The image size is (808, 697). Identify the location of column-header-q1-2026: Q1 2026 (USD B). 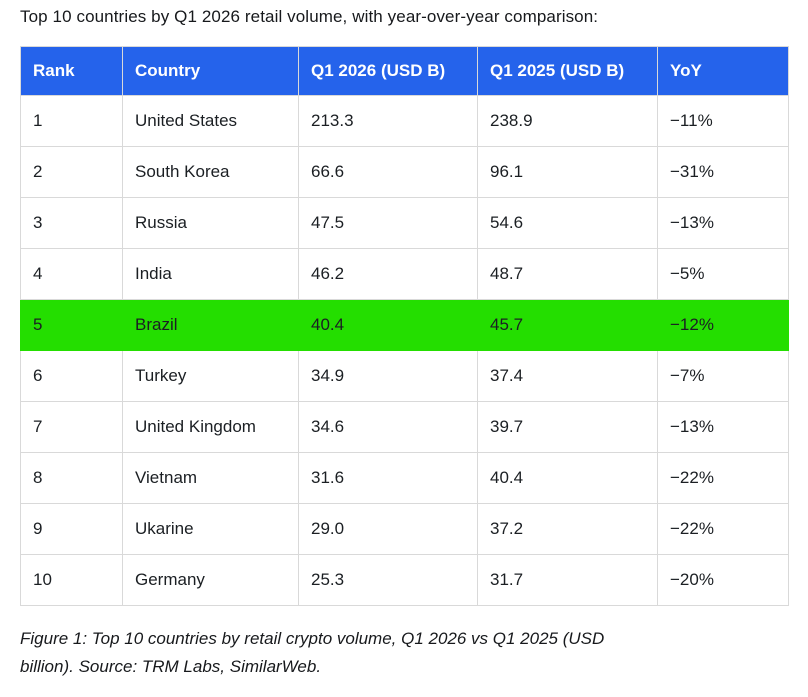
(388, 71).